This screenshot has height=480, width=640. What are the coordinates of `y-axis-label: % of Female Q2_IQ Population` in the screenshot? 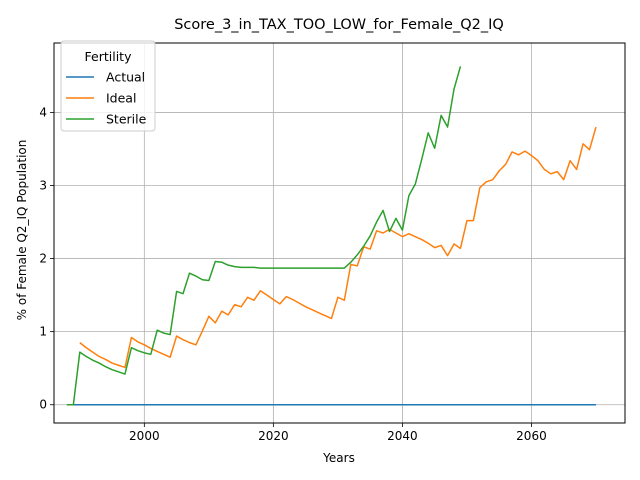 It's located at (22, 230).